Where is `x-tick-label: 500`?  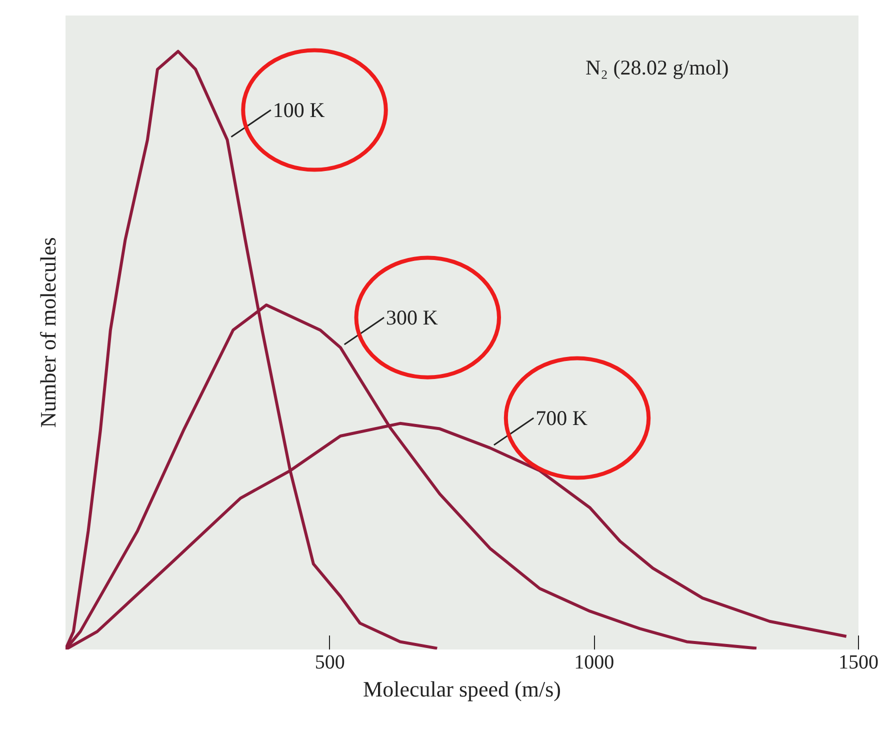
x-tick-label: 500 is located at coordinates (329, 663).